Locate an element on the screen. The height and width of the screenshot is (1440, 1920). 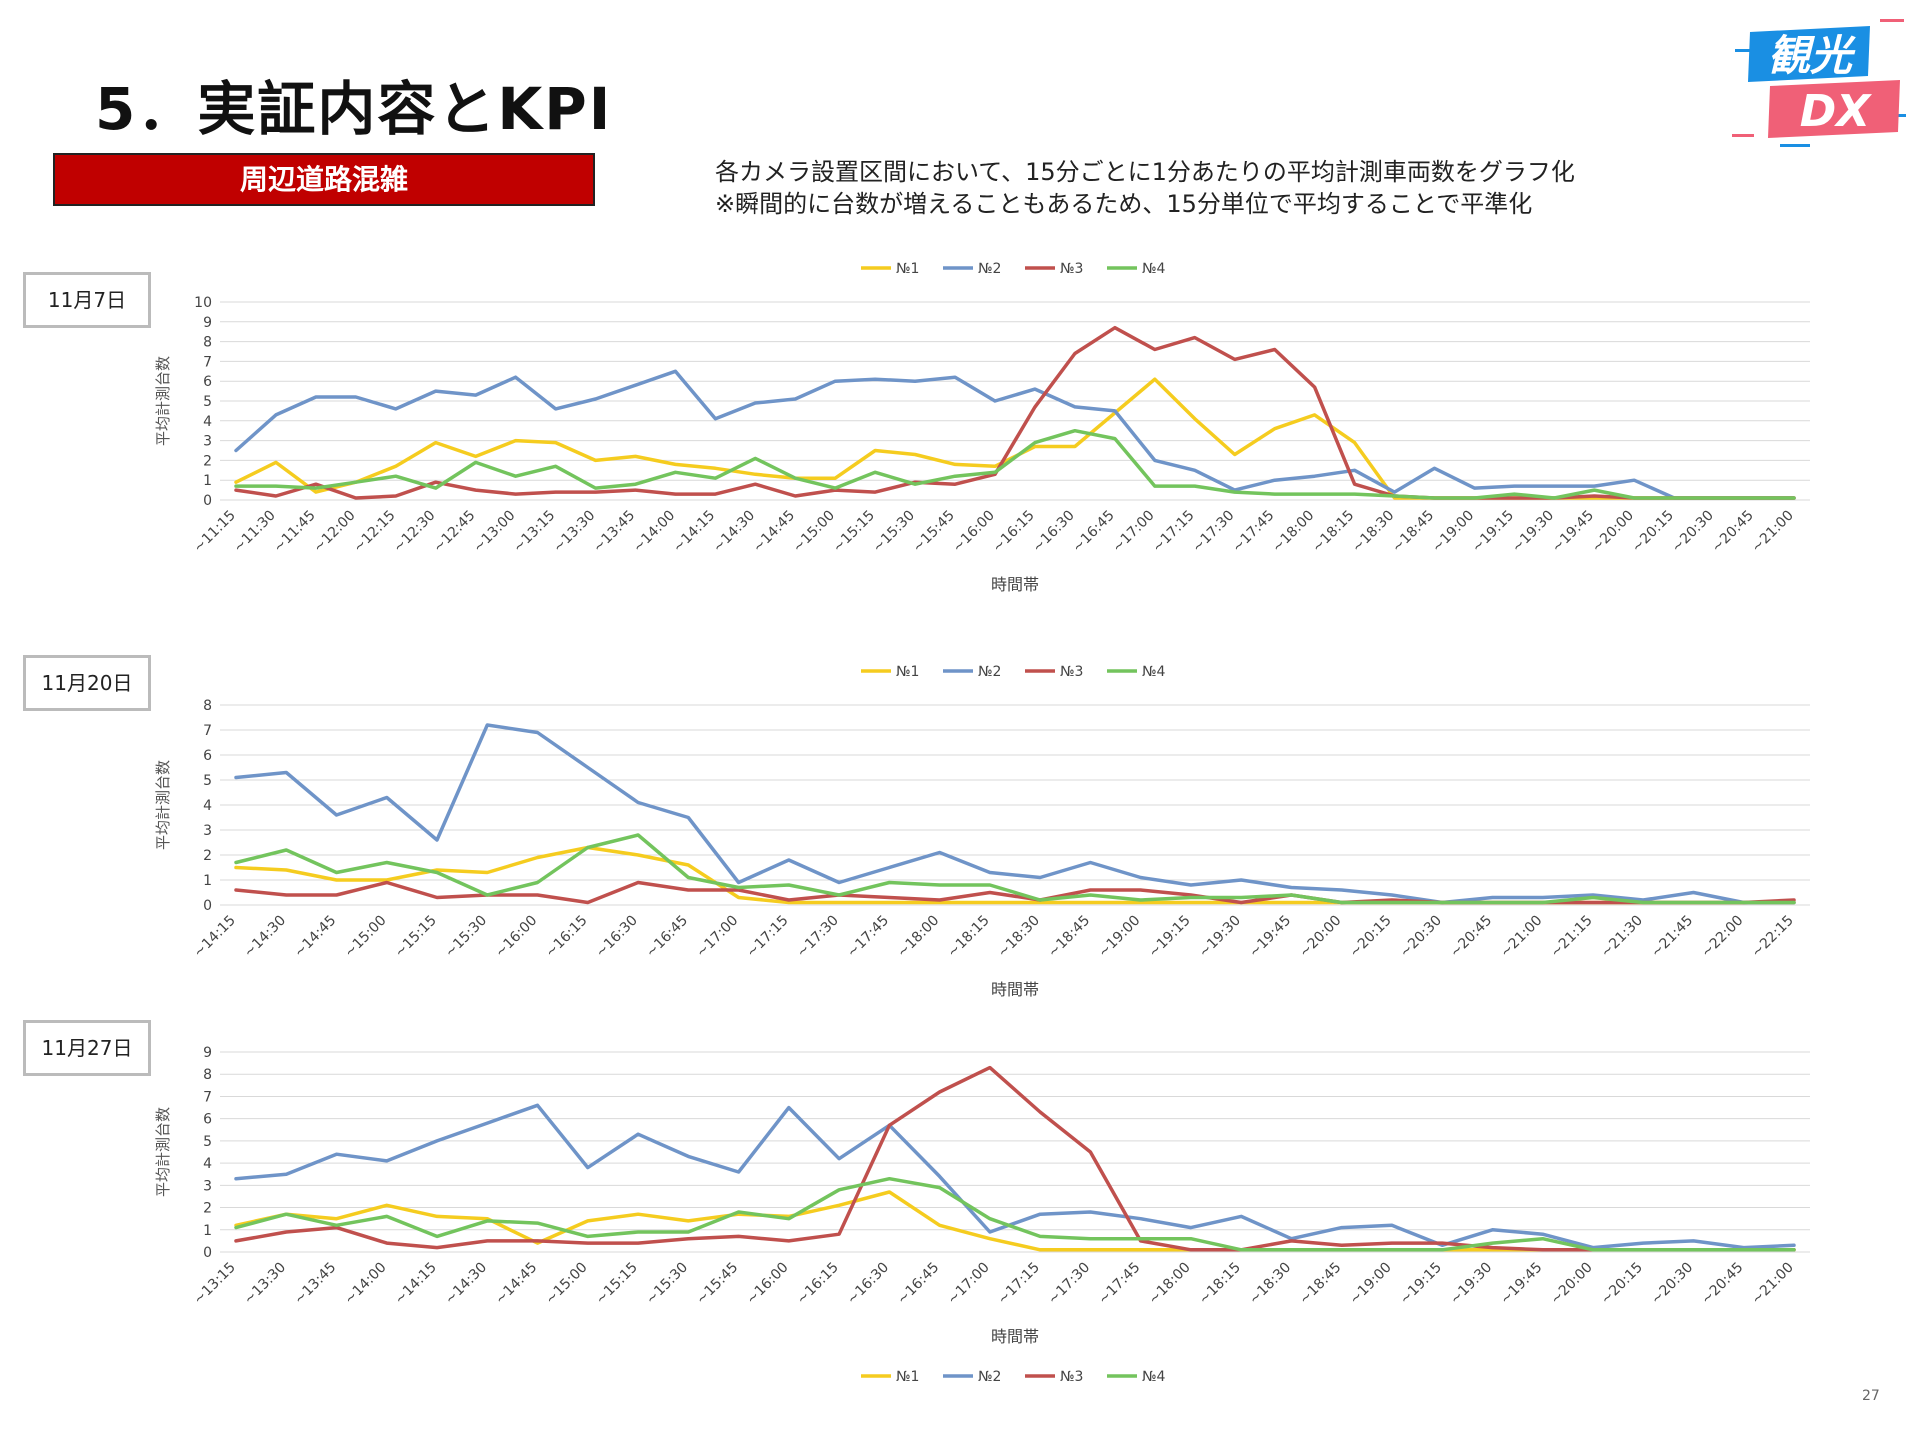
section-badge: 周辺道路混雑 is located at coordinates (324, 179).